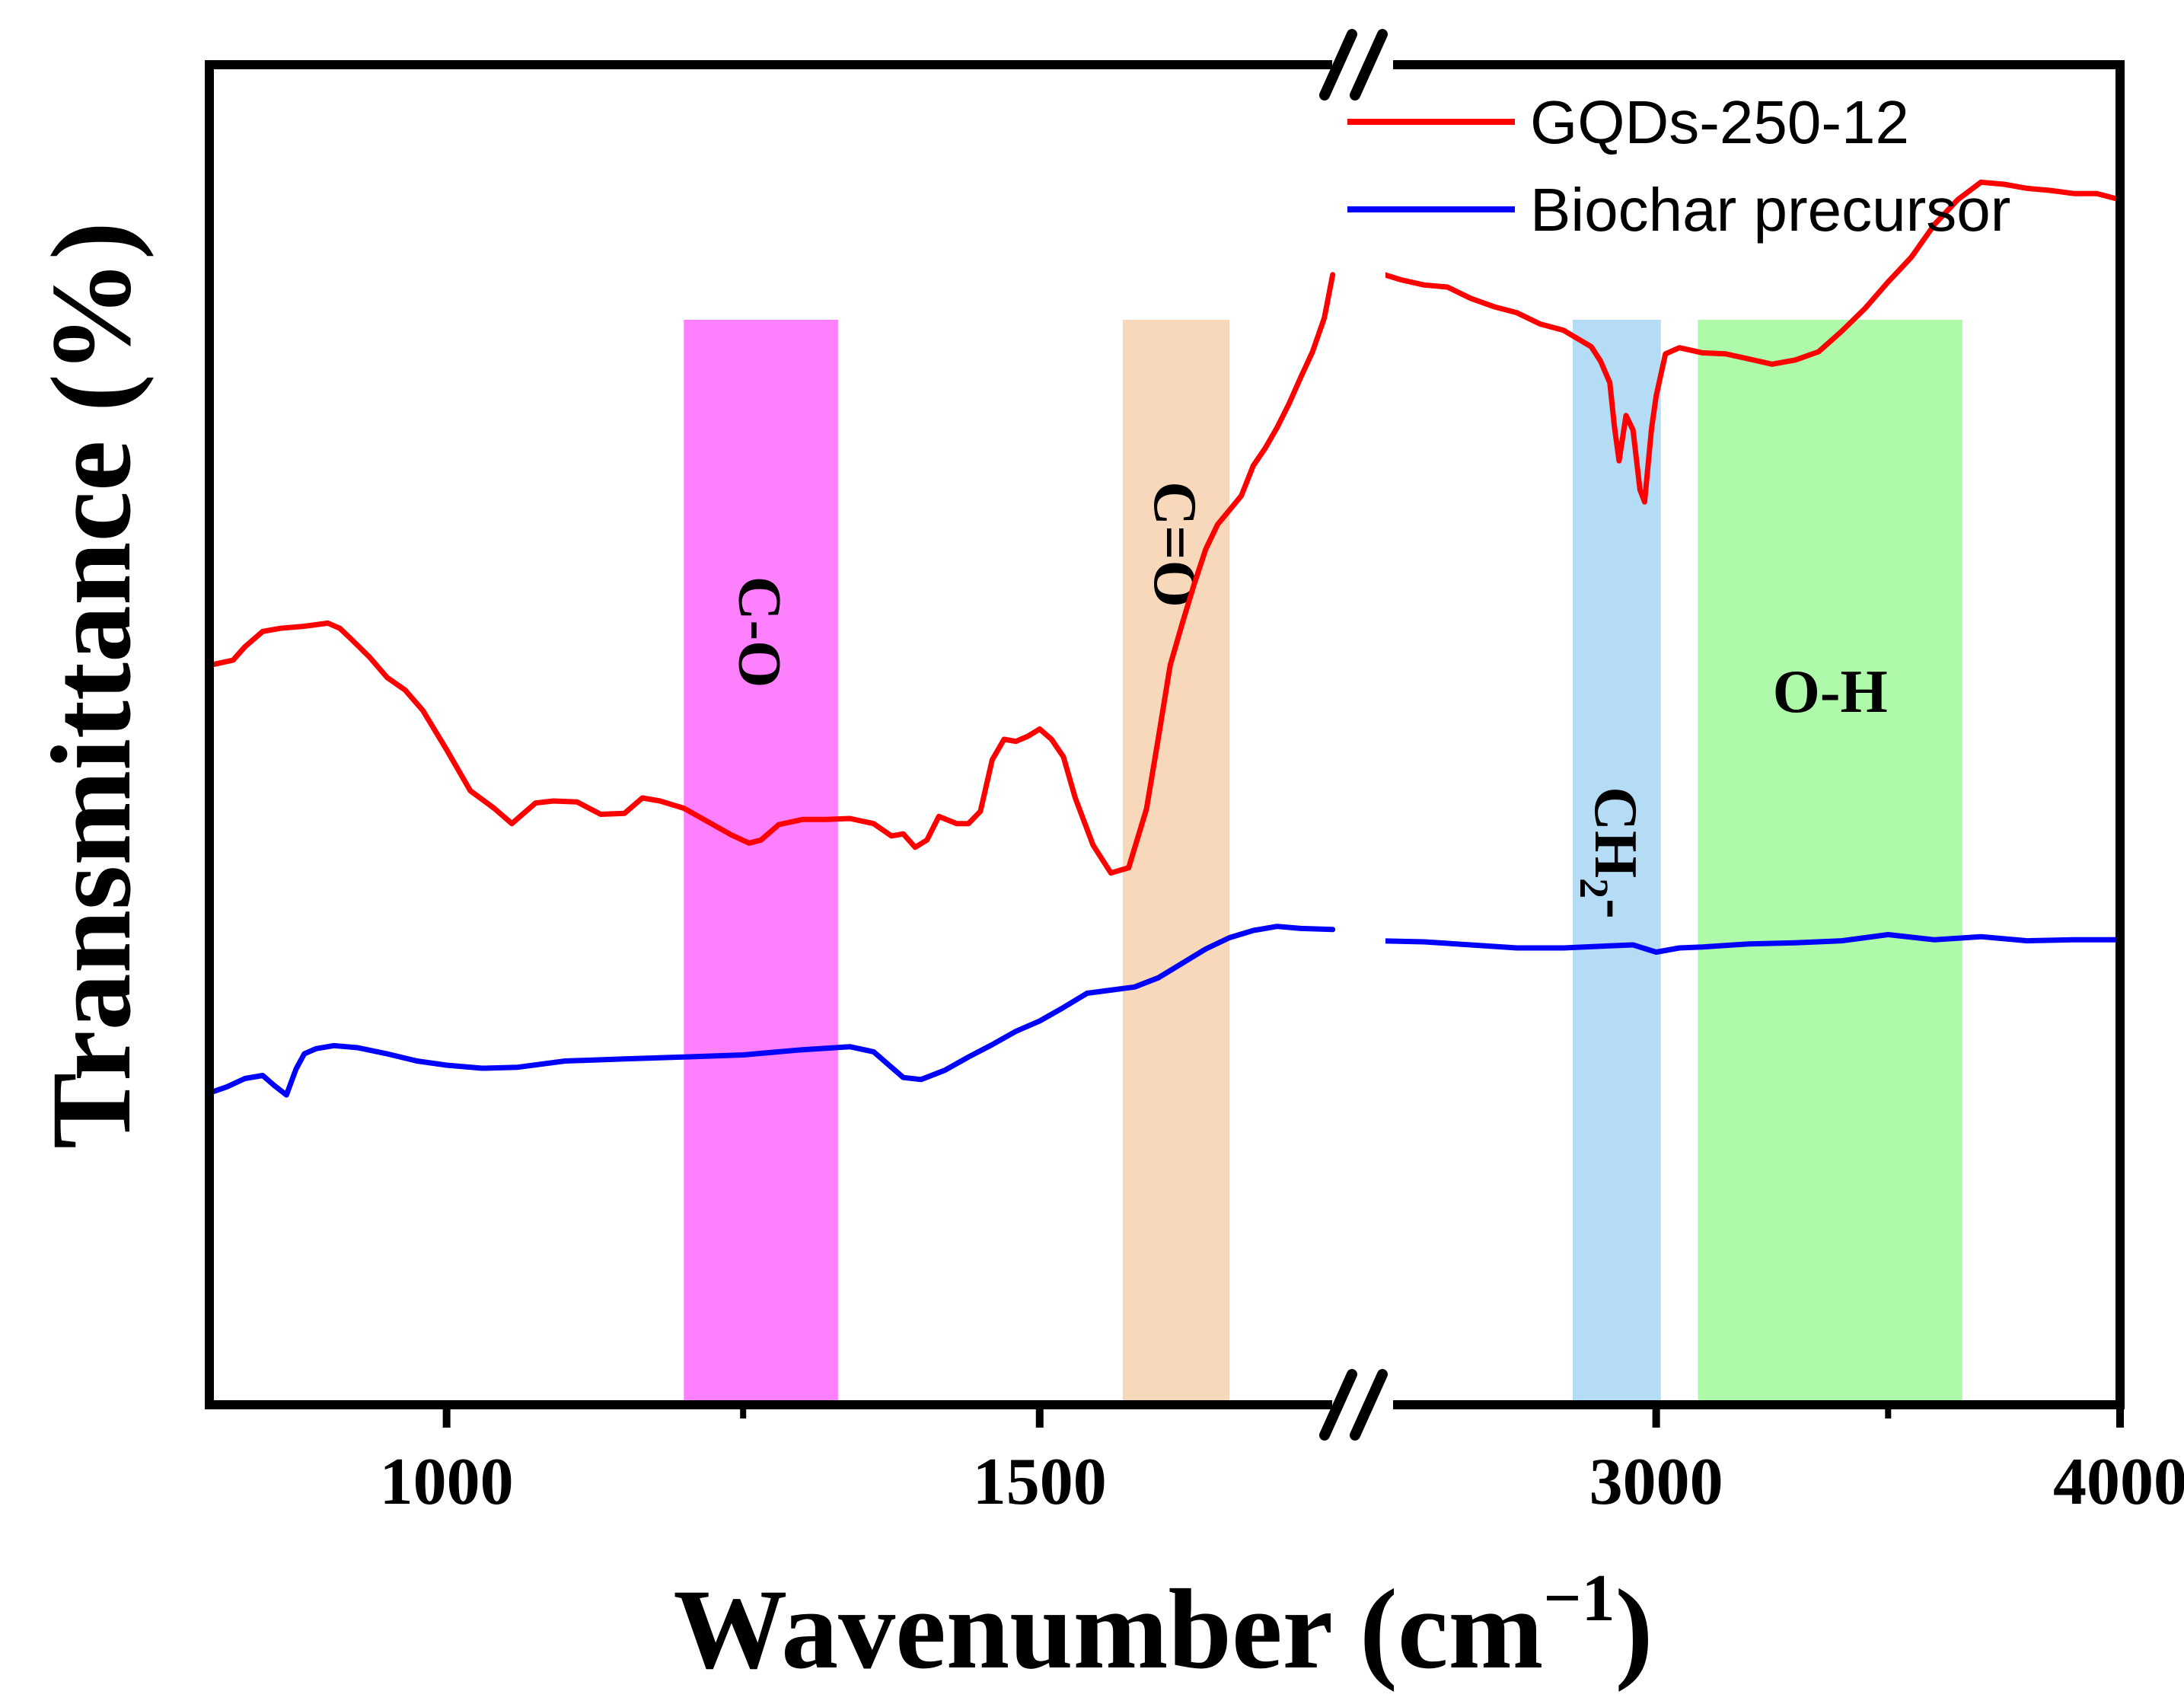  What do you see at coordinates (91, 685) in the screenshot?
I see `y-axis-title: Transmittance (%)` at bounding box center [91, 685].